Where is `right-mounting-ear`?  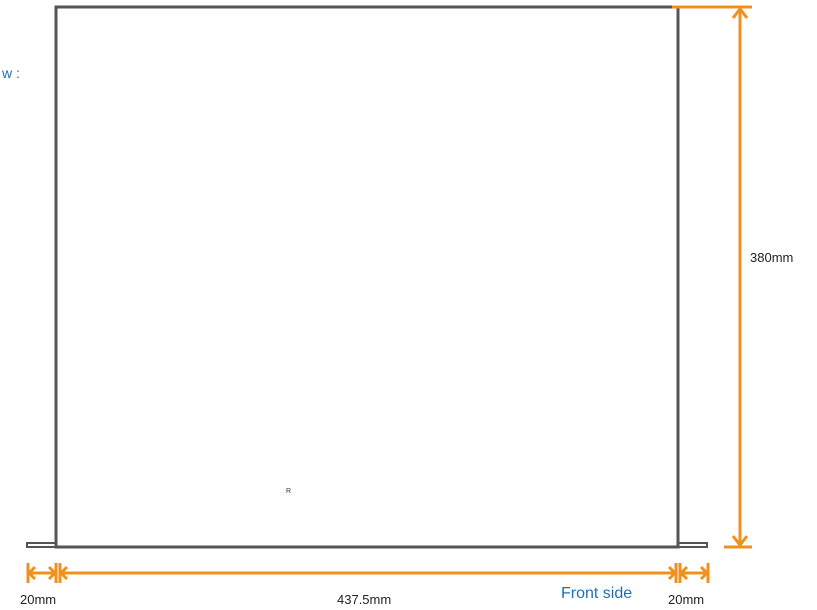 right-mounting-ear is located at coordinates (692, 545).